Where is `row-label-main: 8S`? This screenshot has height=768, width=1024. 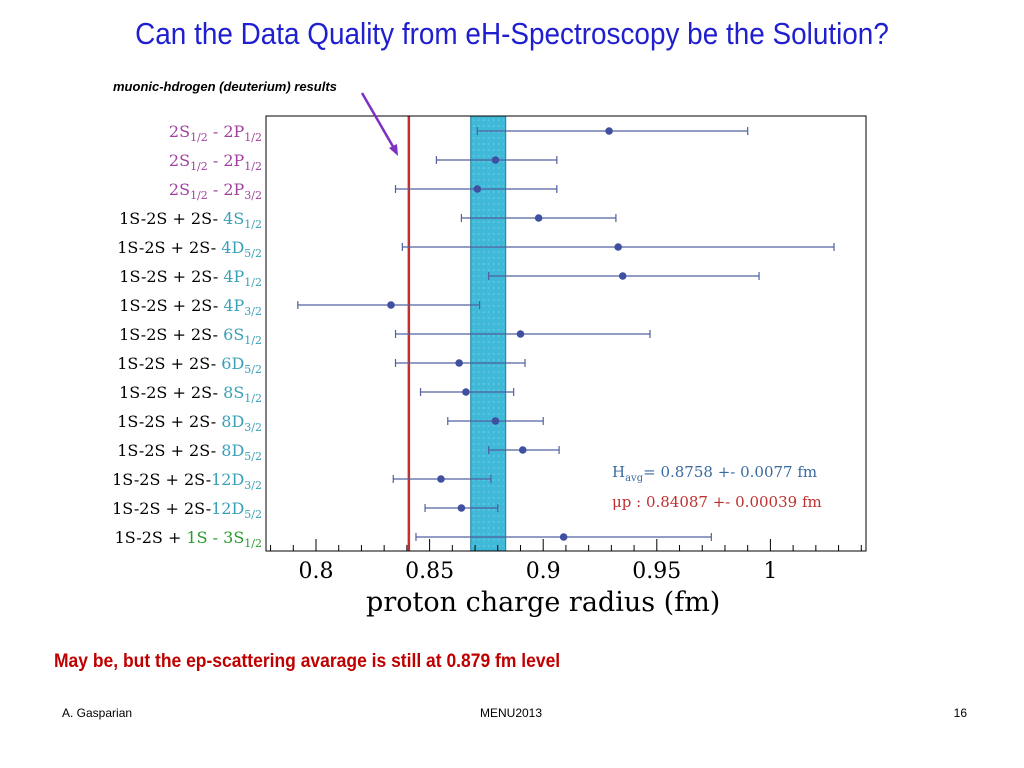 row-label-main: 8S is located at coordinates (233, 392).